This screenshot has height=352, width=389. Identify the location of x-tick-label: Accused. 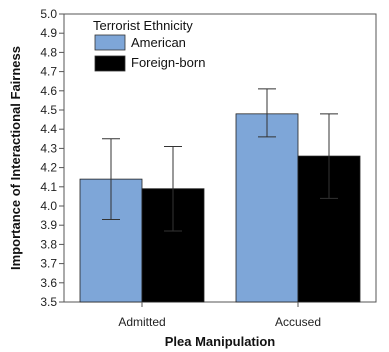
(298, 322).